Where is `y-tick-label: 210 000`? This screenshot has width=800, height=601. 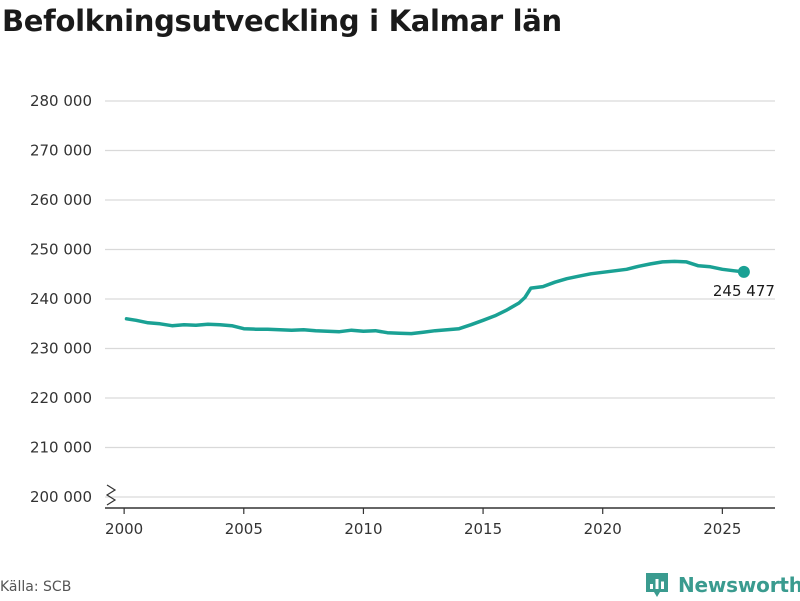 y-tick-label: 210 000 is located at coordinates (61, 448).